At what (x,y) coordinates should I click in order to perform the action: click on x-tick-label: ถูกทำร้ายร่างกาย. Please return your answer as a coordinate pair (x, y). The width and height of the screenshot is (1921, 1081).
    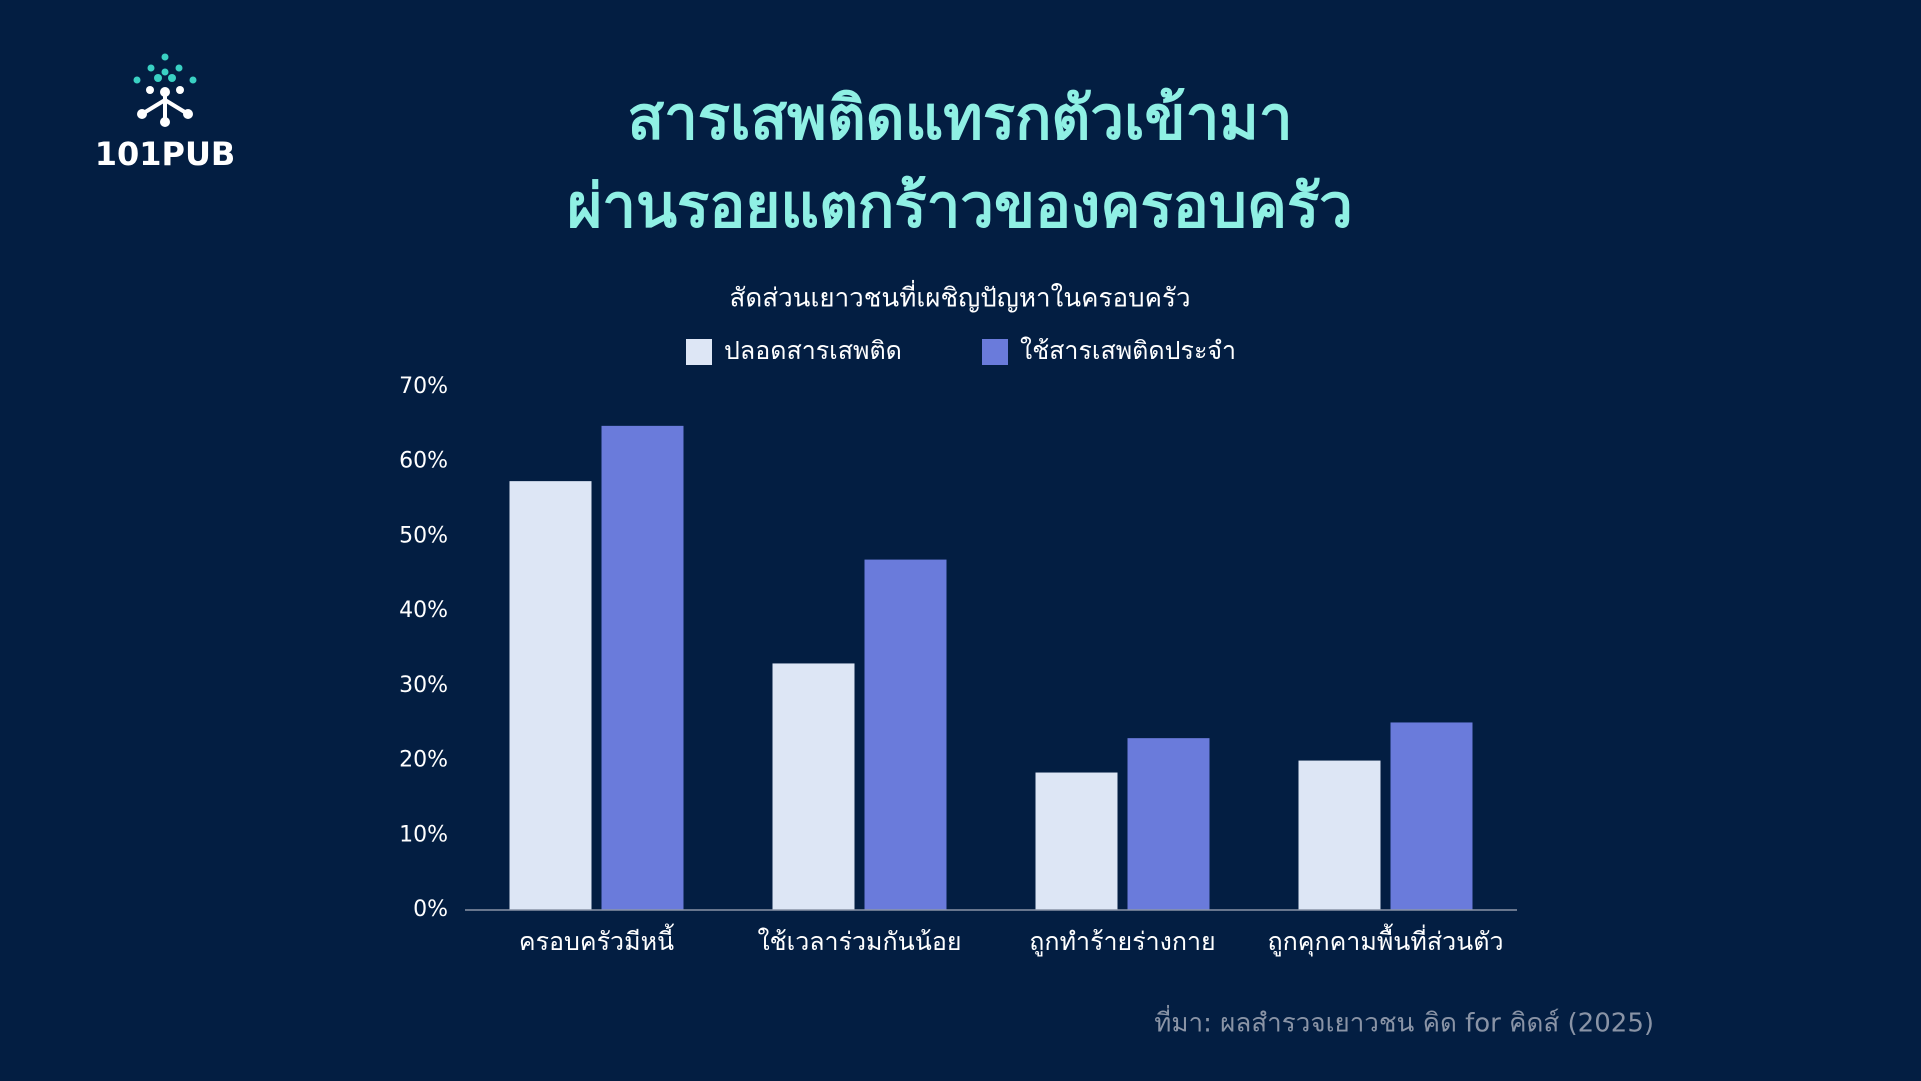
    Looking at the image, I should click on (1122, 942).